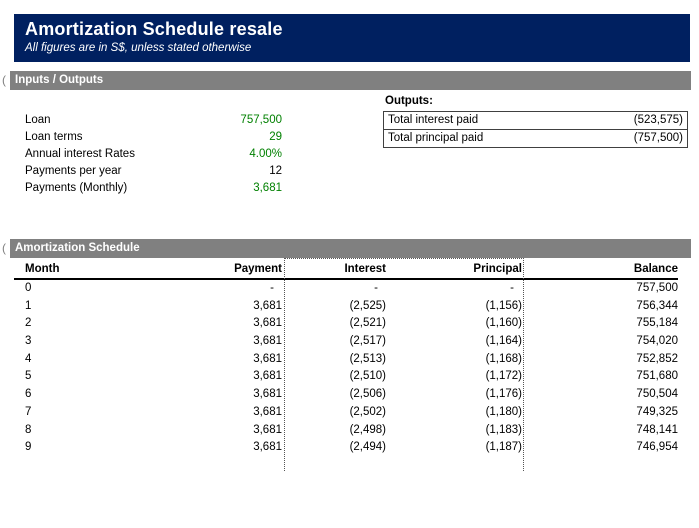 The image size is (699, 528). Describe the element at coordinates (42, 269) in the screenshot. I see `column-header-month: Month` at that location.